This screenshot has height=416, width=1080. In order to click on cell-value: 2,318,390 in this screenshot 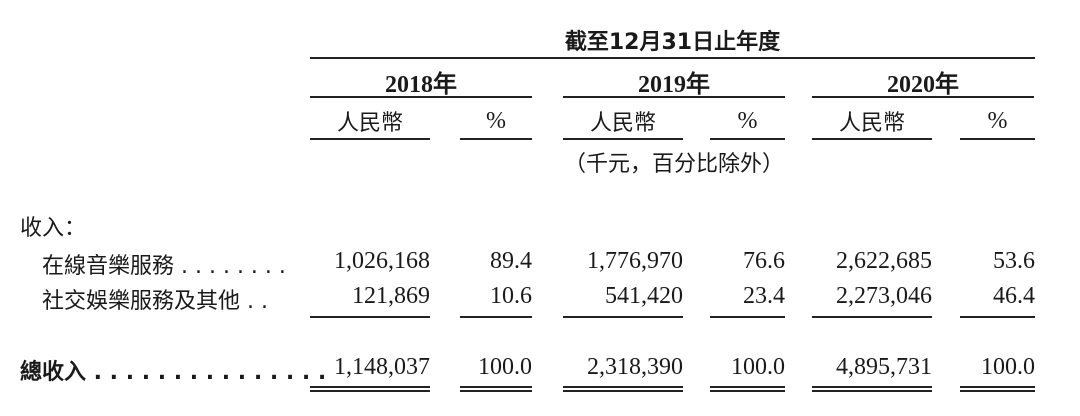, I will do `click(635, 367)`.